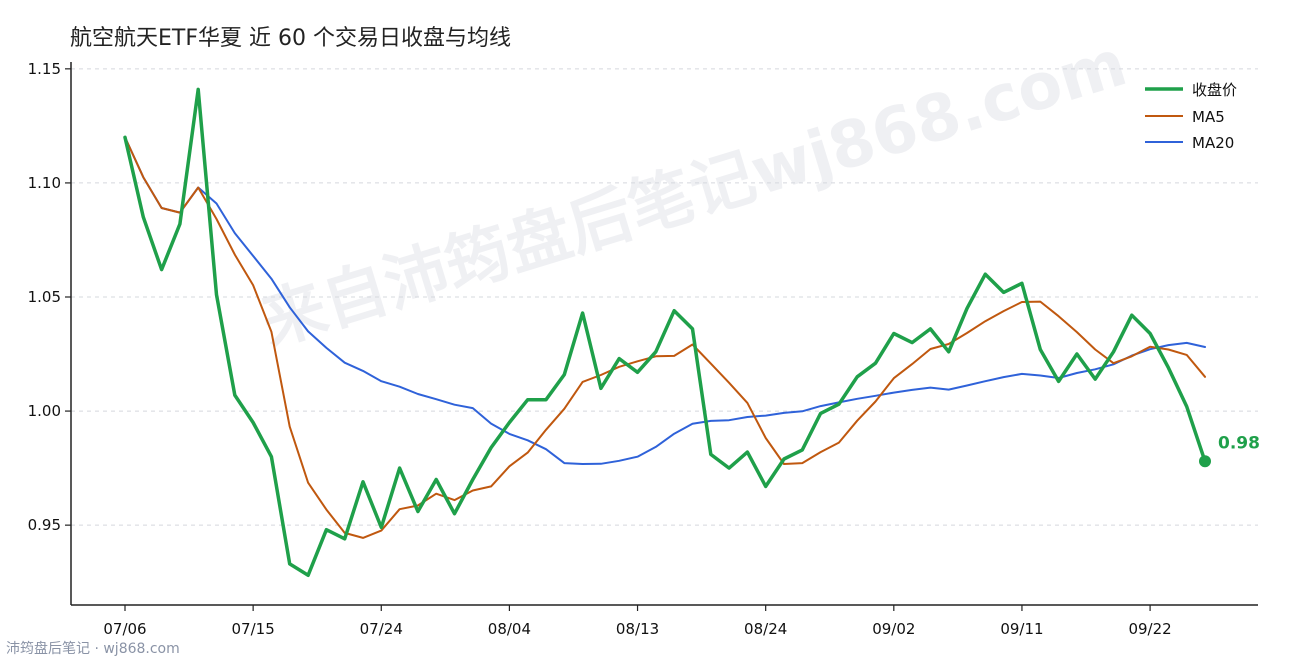 Image resolution: width=1290 pixels, height=660 pixels. Describe the element at coordinates (1205, 461) in the screenshot. I see `last-close-marker` at that location.